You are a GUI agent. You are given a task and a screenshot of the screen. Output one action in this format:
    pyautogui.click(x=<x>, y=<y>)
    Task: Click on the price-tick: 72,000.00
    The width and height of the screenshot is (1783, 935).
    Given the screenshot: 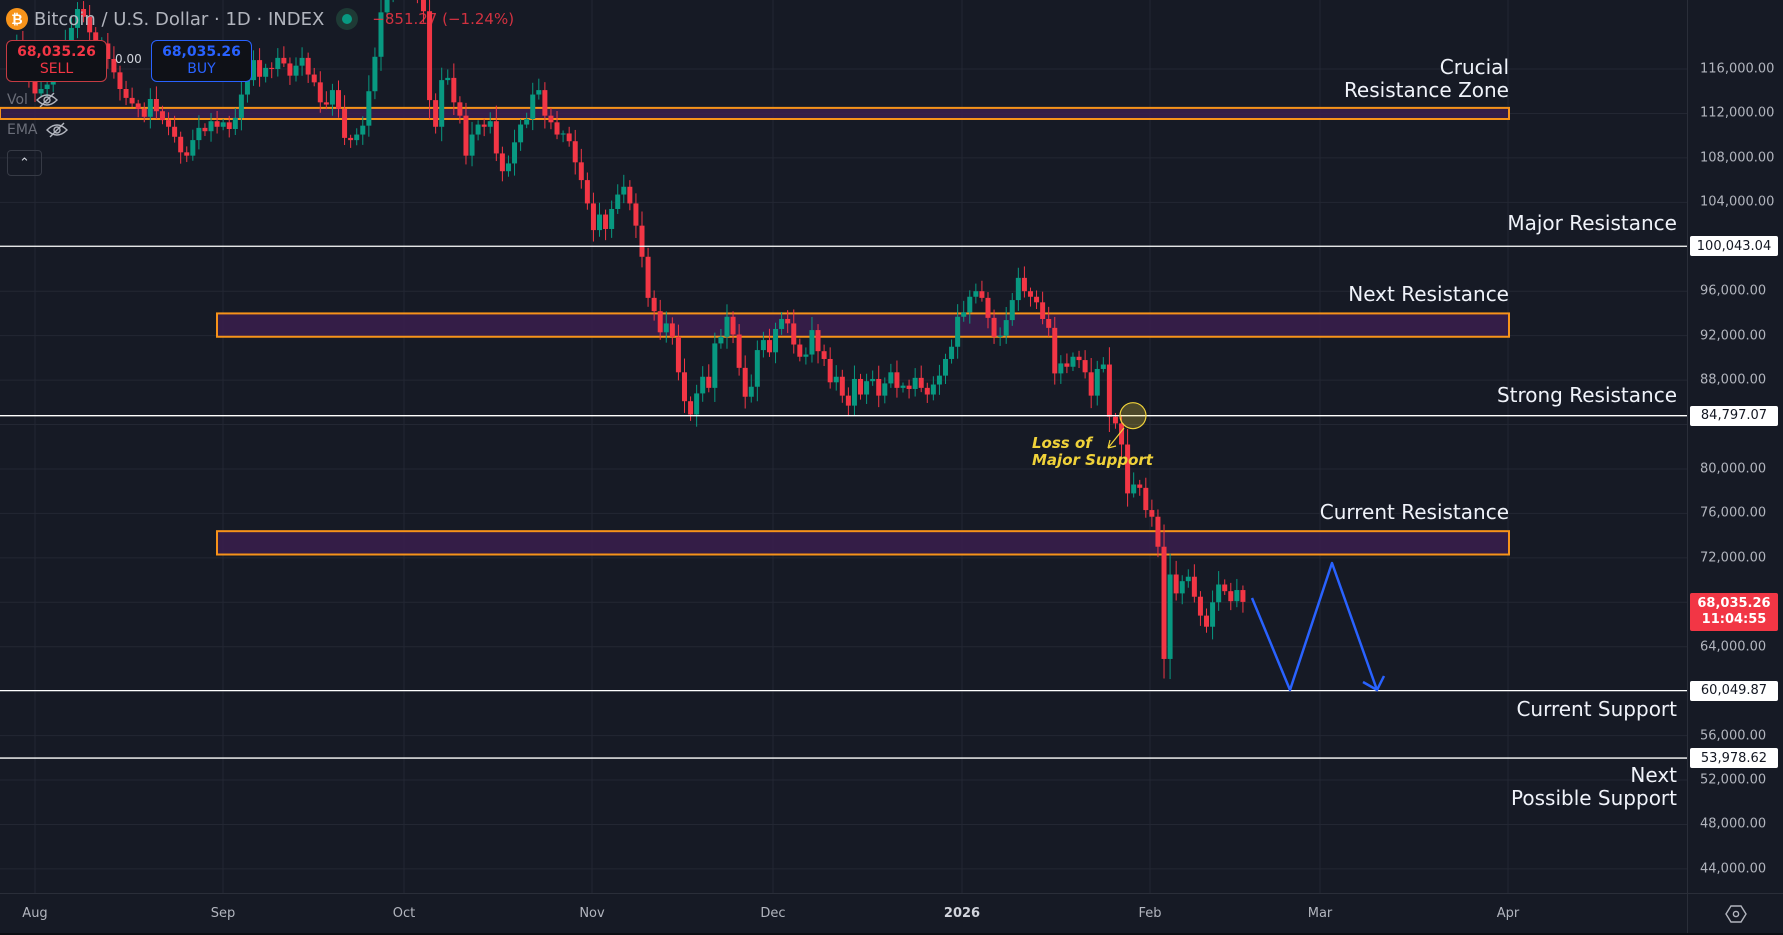 What is the action you would take?
    pyautogui.click(x=1733, y=558)
    